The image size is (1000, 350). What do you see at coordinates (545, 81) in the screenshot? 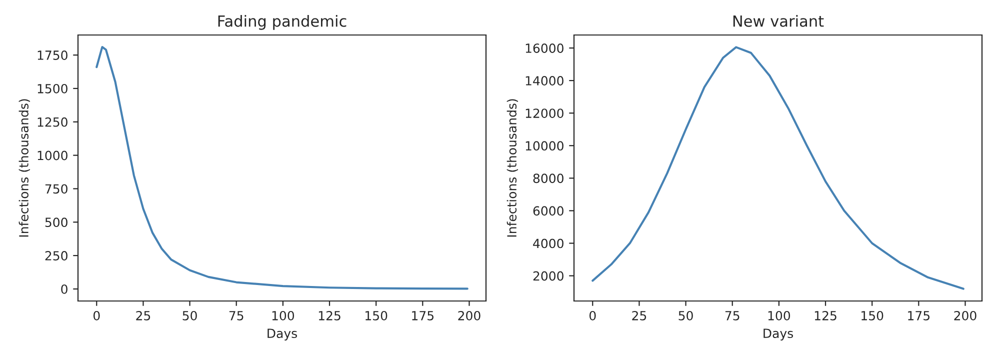
I see `y-tick-label: 14000` at bounding box center [545, 81].